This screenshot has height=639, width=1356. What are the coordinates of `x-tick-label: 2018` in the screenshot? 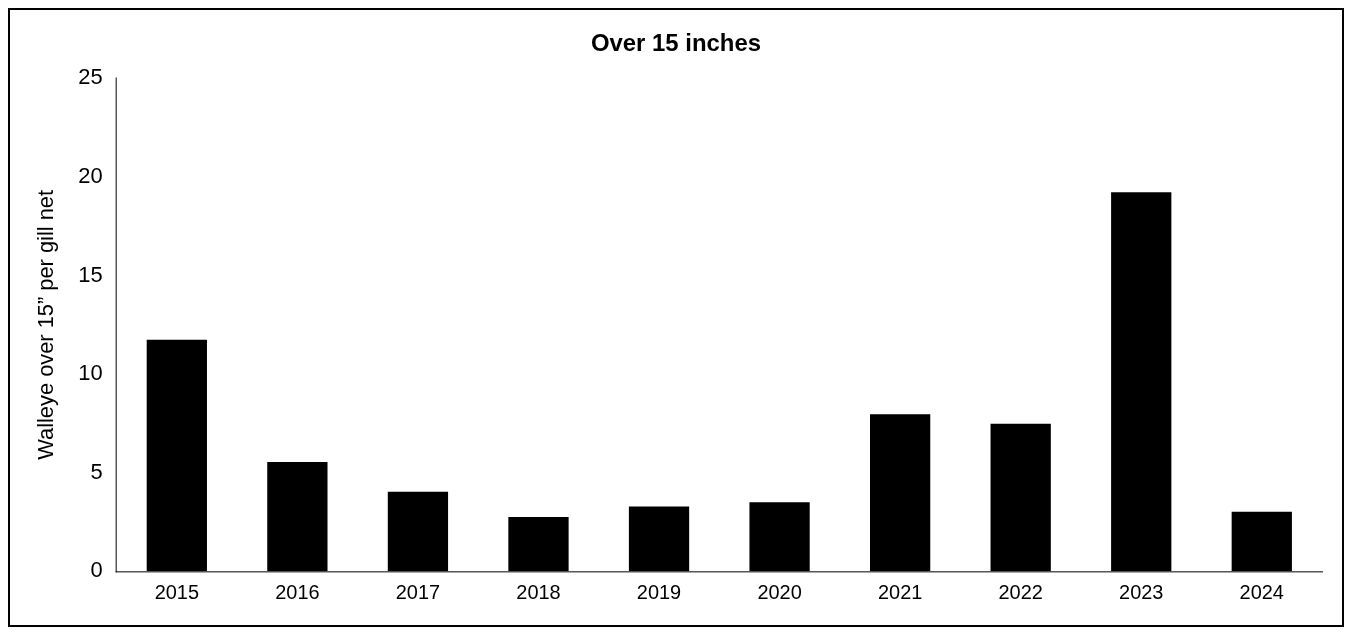 It's located at (538, 591).